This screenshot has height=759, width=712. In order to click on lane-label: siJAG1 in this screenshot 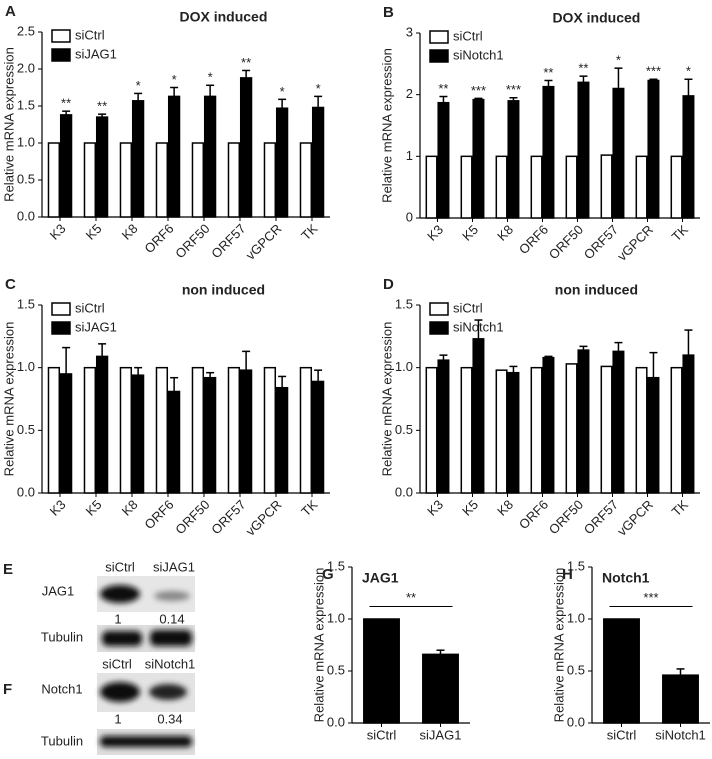, I will do `click(174, 566)`.